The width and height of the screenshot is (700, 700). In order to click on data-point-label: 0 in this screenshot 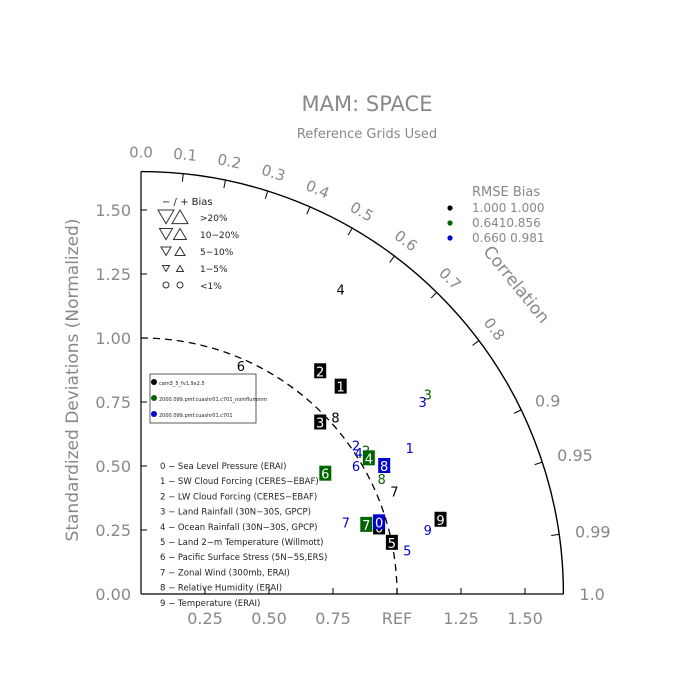, I will do `click(379, 523)`.